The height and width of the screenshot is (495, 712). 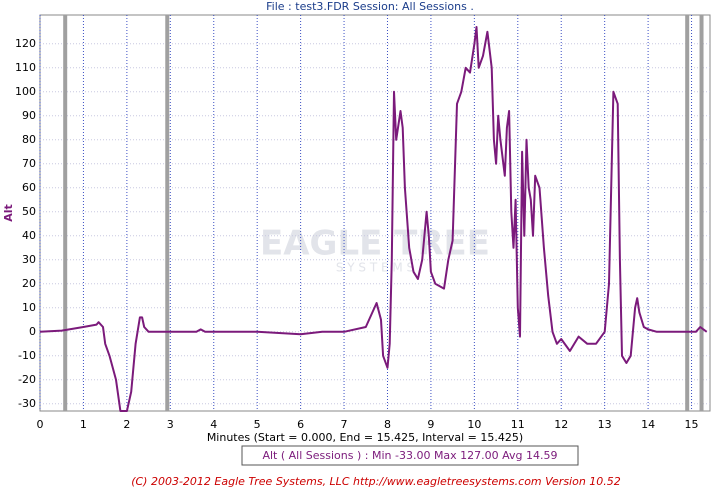 I want to click on x-tick-label: 14, so click(x=648, y=424).